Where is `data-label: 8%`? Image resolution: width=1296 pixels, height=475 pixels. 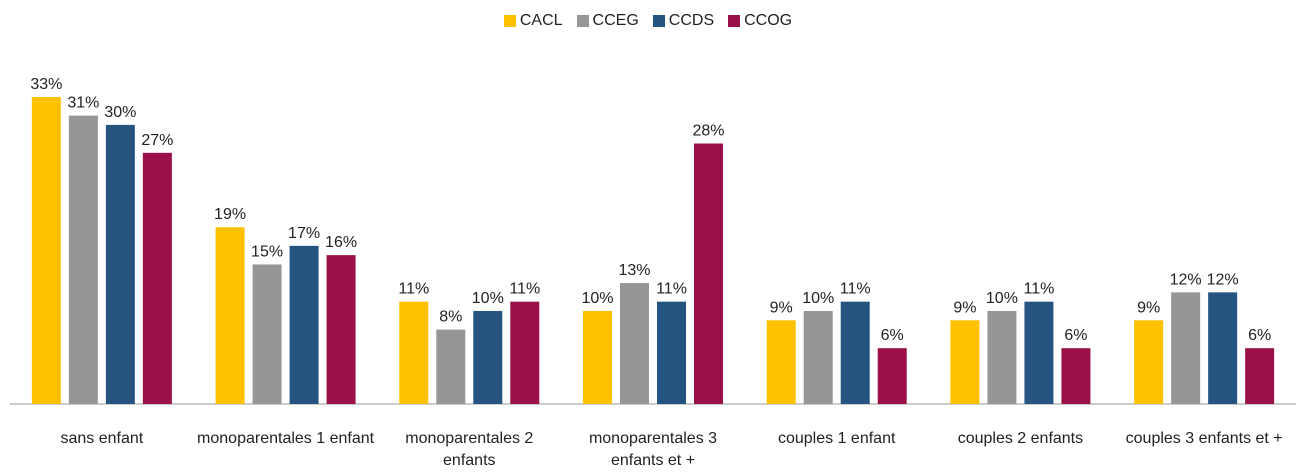
data-label: 8% is located at coordinates (450, 317).